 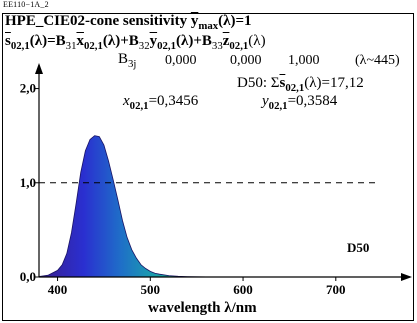 What do you see at coordinates (406, 277) in the screenshot?
I see `x-axis-arrow` at bounding box center [406, 277].